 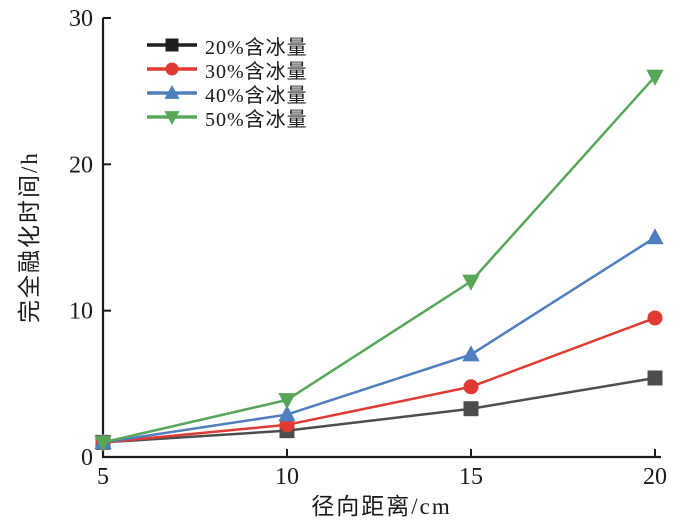 What do you see at coordinates (81, 312) in the screenshot?
I see `y-tick-label: 10` at bounding box center [81, 312].